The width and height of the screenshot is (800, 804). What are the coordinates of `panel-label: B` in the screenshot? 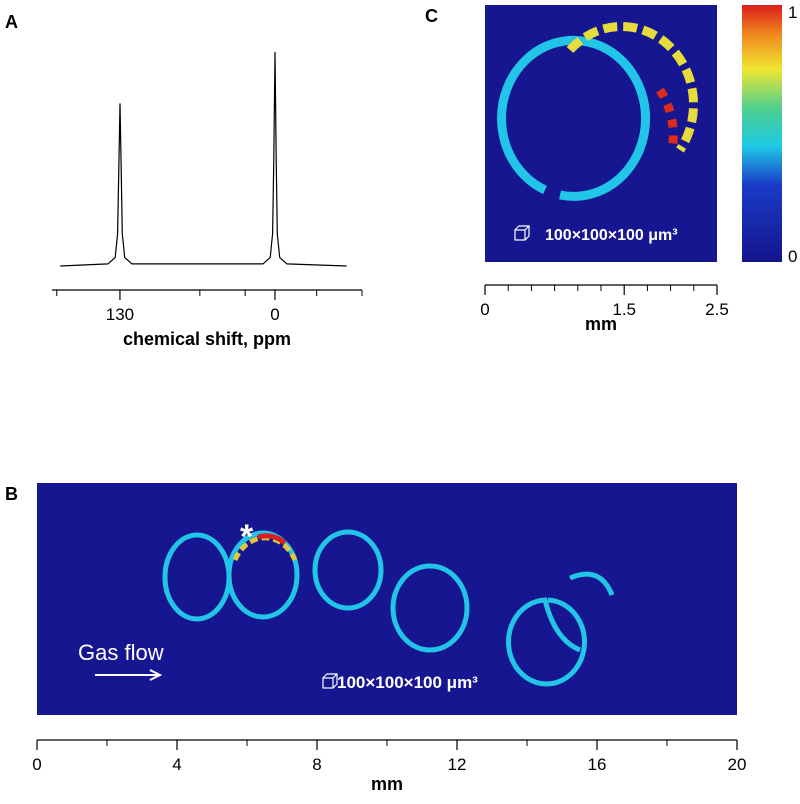 It's located at (11, 494).